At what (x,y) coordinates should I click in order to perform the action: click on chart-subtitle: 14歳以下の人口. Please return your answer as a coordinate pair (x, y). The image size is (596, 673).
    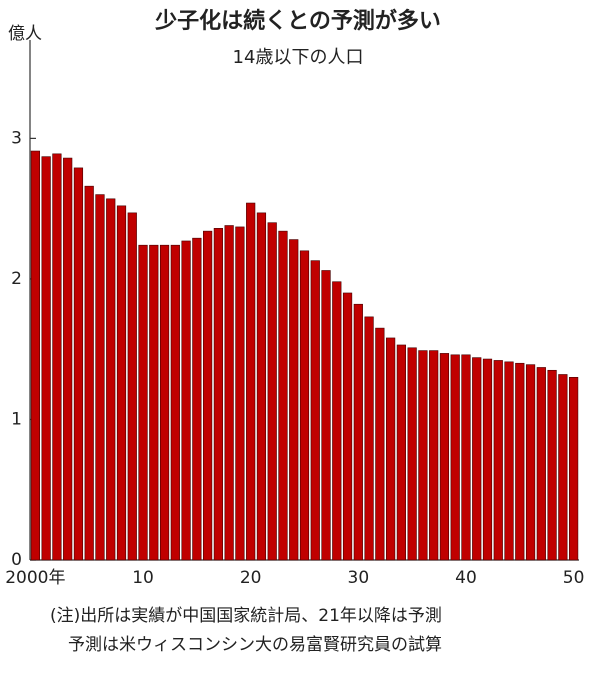
    Looking at the image, I should click on (298, 57).